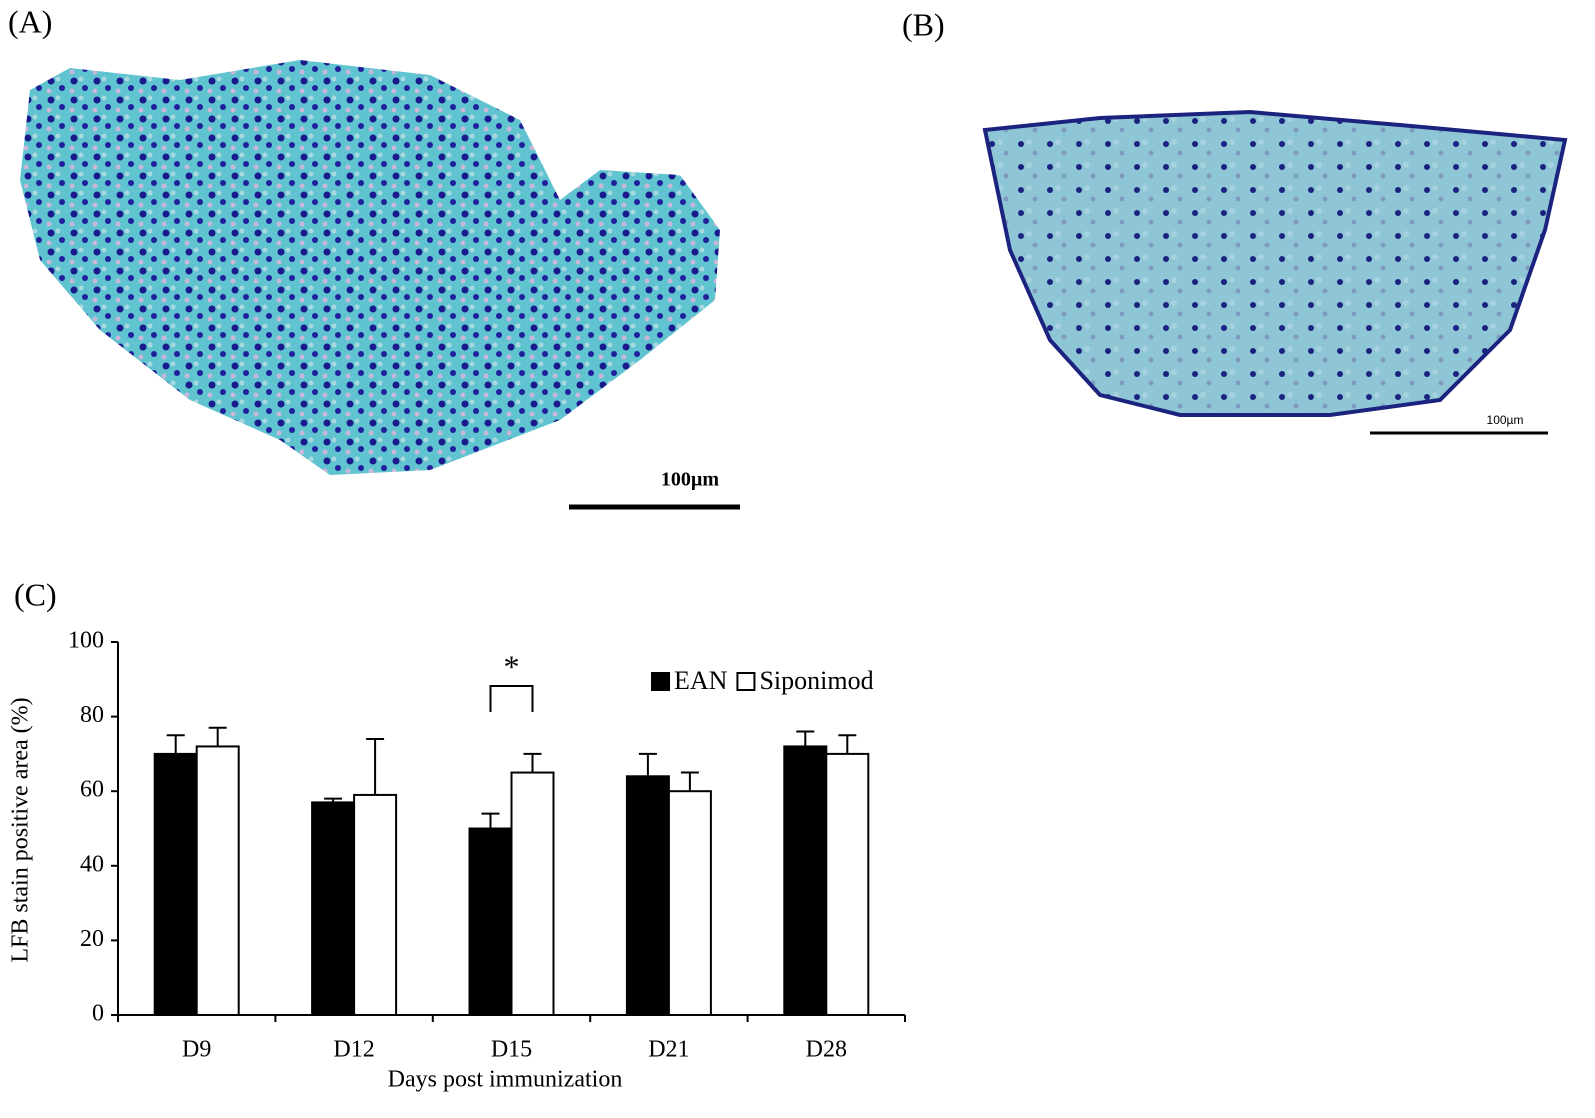  Describe the element at coordinates (816, 680) in the screenshot. I see `legend-label: Siponimod` at that location.